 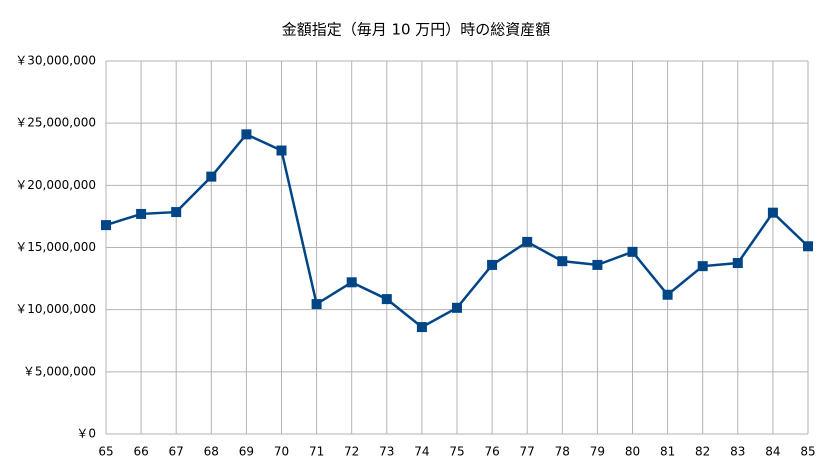 I want to click on x-tick-label: 80, so click(x=632, y=452).